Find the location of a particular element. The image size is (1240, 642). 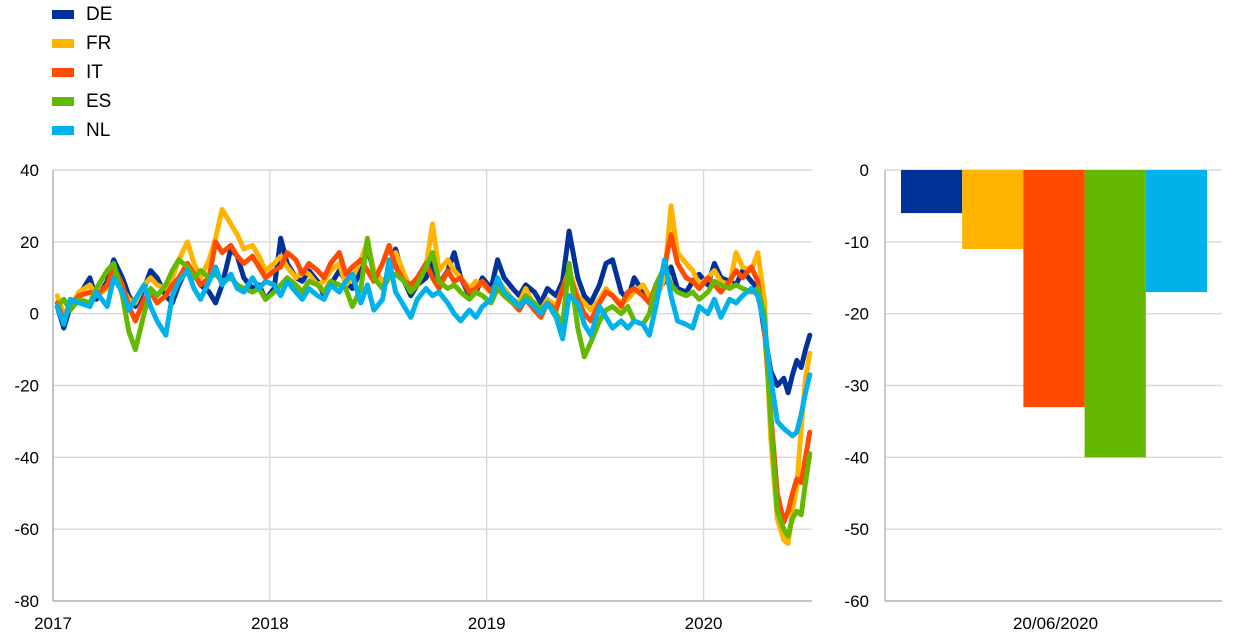

legend-item-fr: FR is located at coordinates (82, 43).